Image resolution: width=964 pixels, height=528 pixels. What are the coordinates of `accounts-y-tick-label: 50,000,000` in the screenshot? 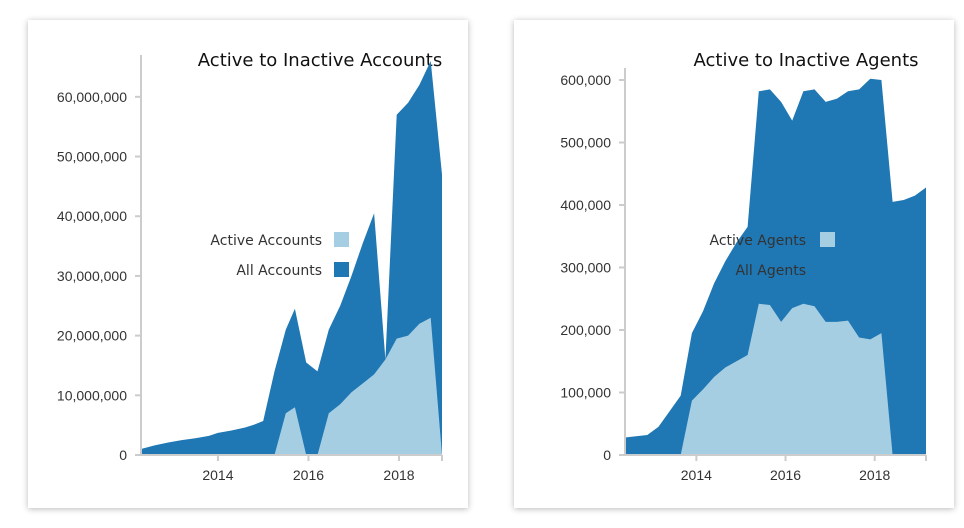 It's located at (92, 157).